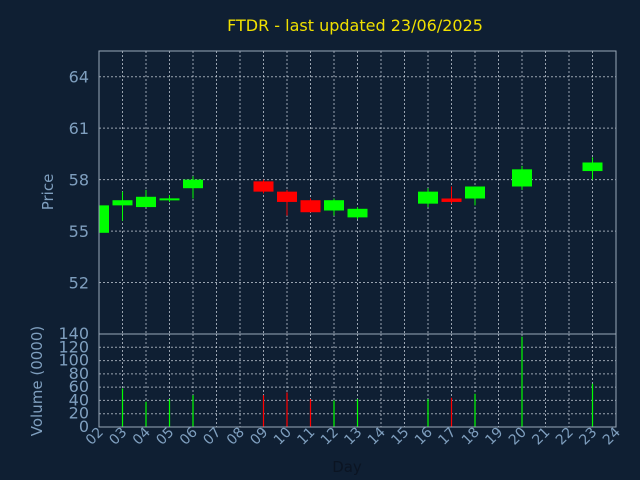 The width and height of the screenshot is (640, 480). I want to click on x-tick-label: 15, so click(400, 437).